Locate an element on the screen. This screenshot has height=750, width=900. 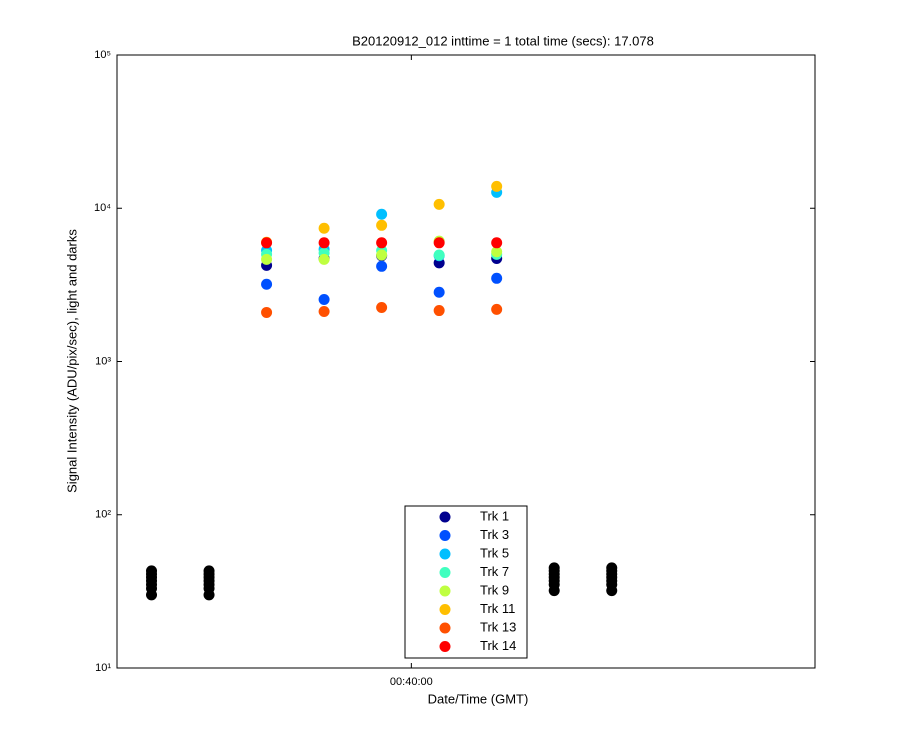
x-tick-label: 00:40:00 is located at coordinates (411, 682).